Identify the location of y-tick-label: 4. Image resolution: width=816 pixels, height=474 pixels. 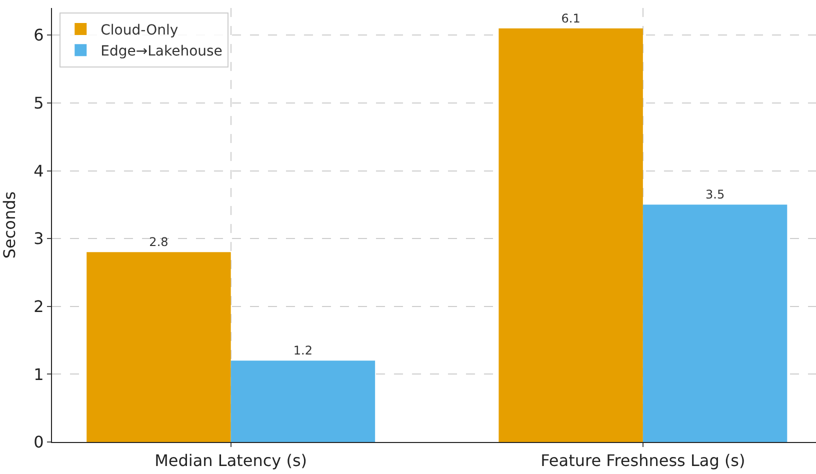
(39, 170).